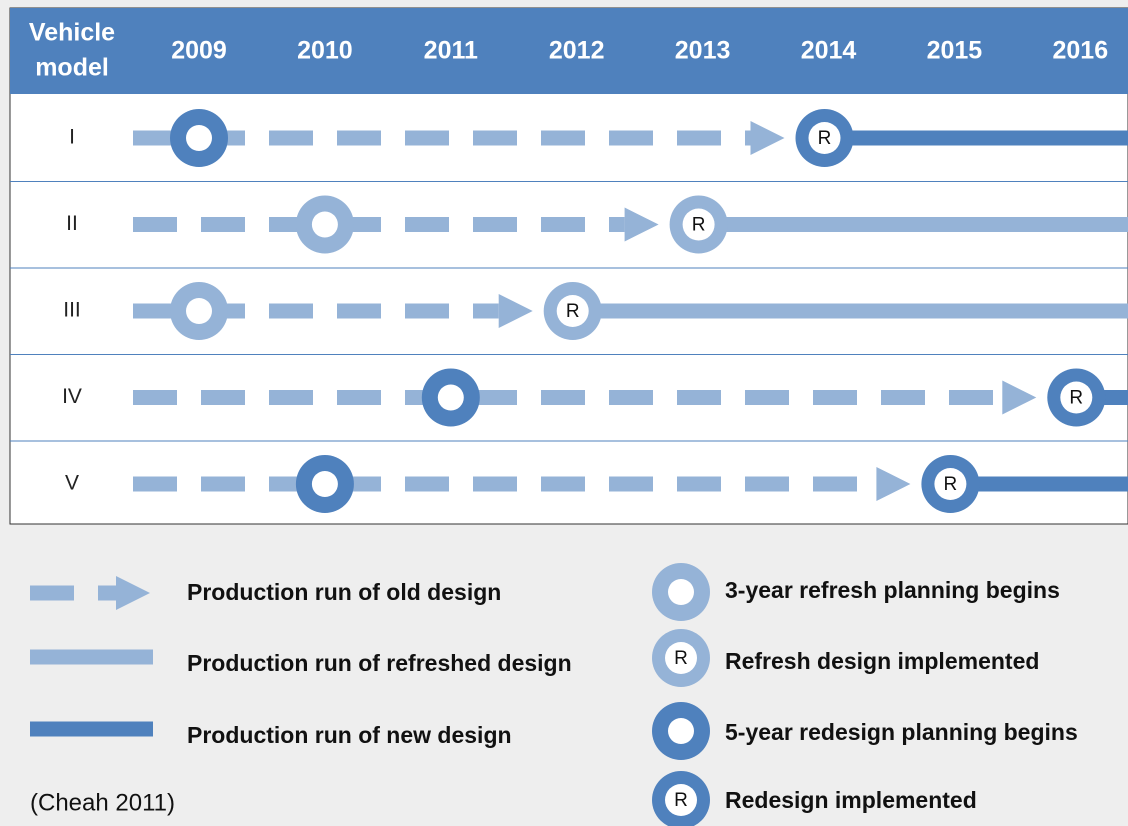 This screenshot has height=826, width=1128. I want to click on legend-label: Production run of old design, so click(344, 592).